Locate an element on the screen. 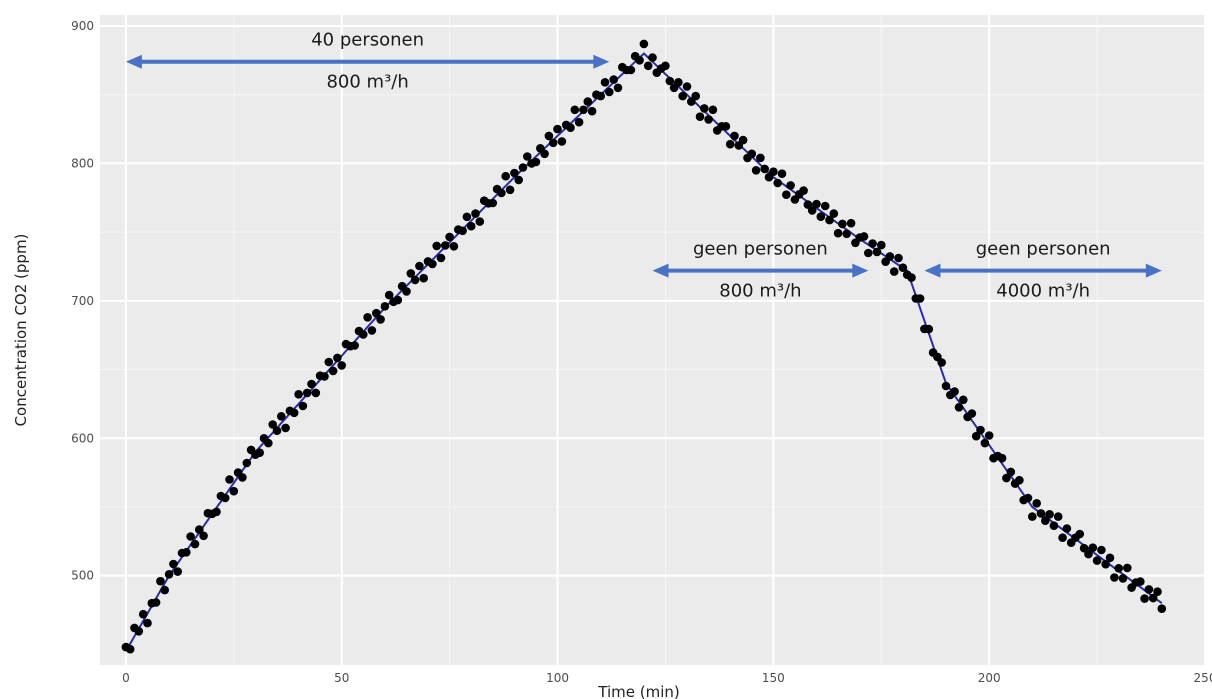 Image resolution: width=1212 pixels, height=699 pixels. annotation-label-top: geen personen is located at coordinates (760, 249).